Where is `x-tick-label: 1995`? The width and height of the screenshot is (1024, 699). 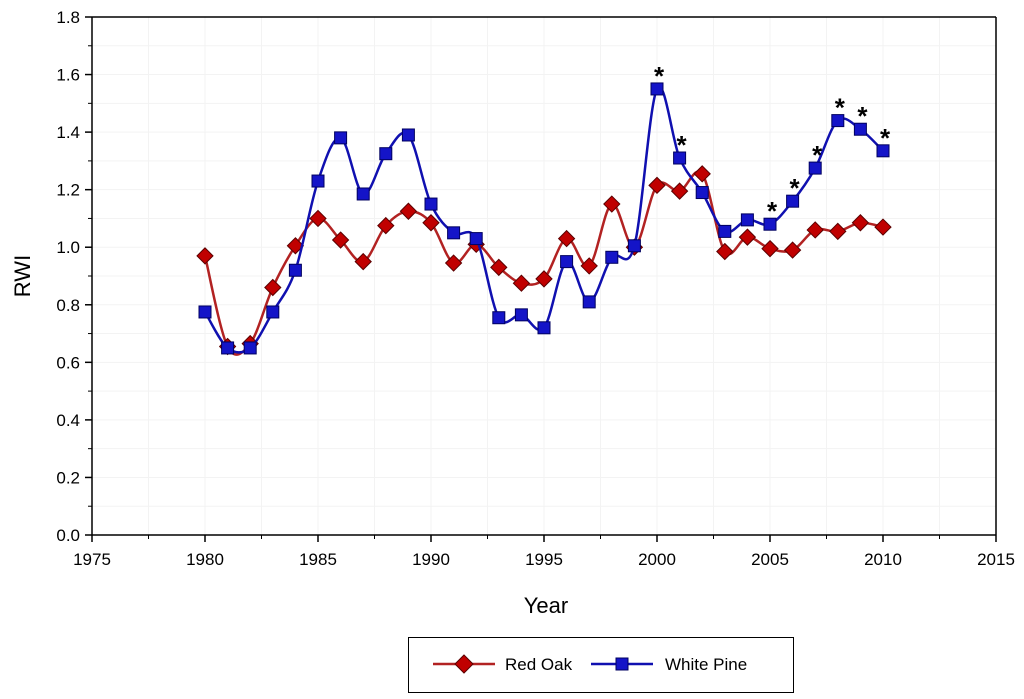 x-tick-label: 1995 is located at coordinates (544, 559).